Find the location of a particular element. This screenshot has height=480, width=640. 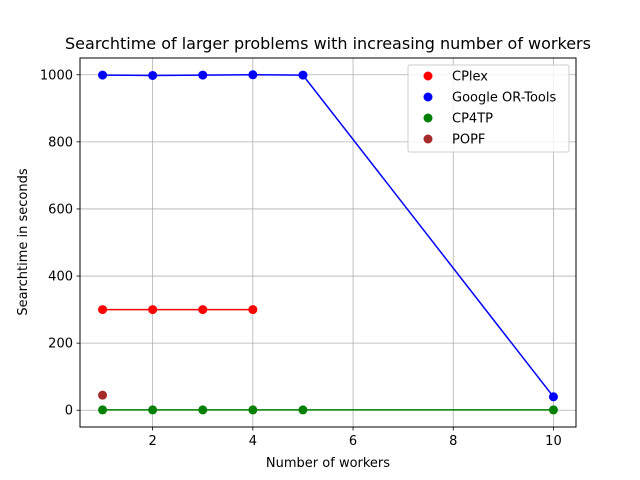

legend-label: CP4TP is located at coordinates (472, 119).